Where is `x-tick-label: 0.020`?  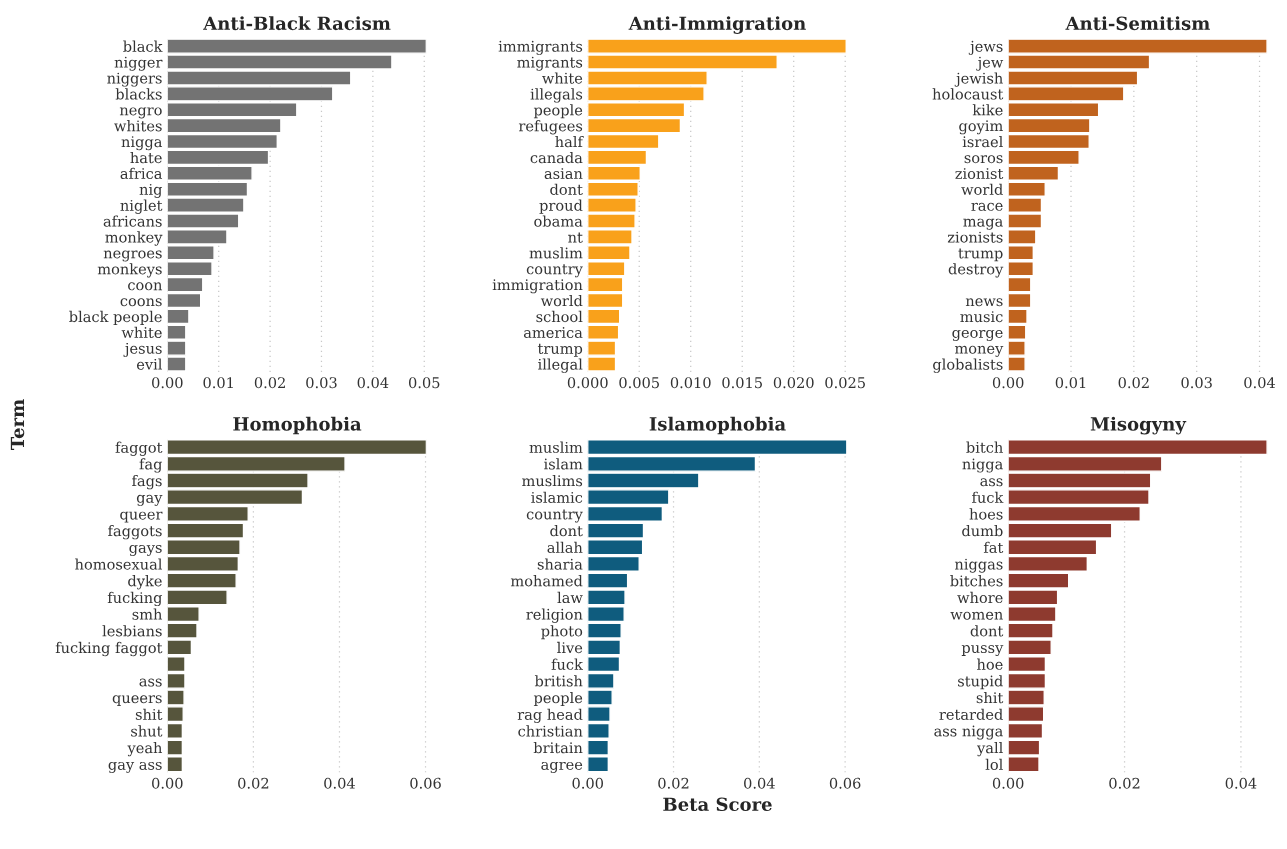 x-tick-label: 0.020 is located at coordinates (793, 383).